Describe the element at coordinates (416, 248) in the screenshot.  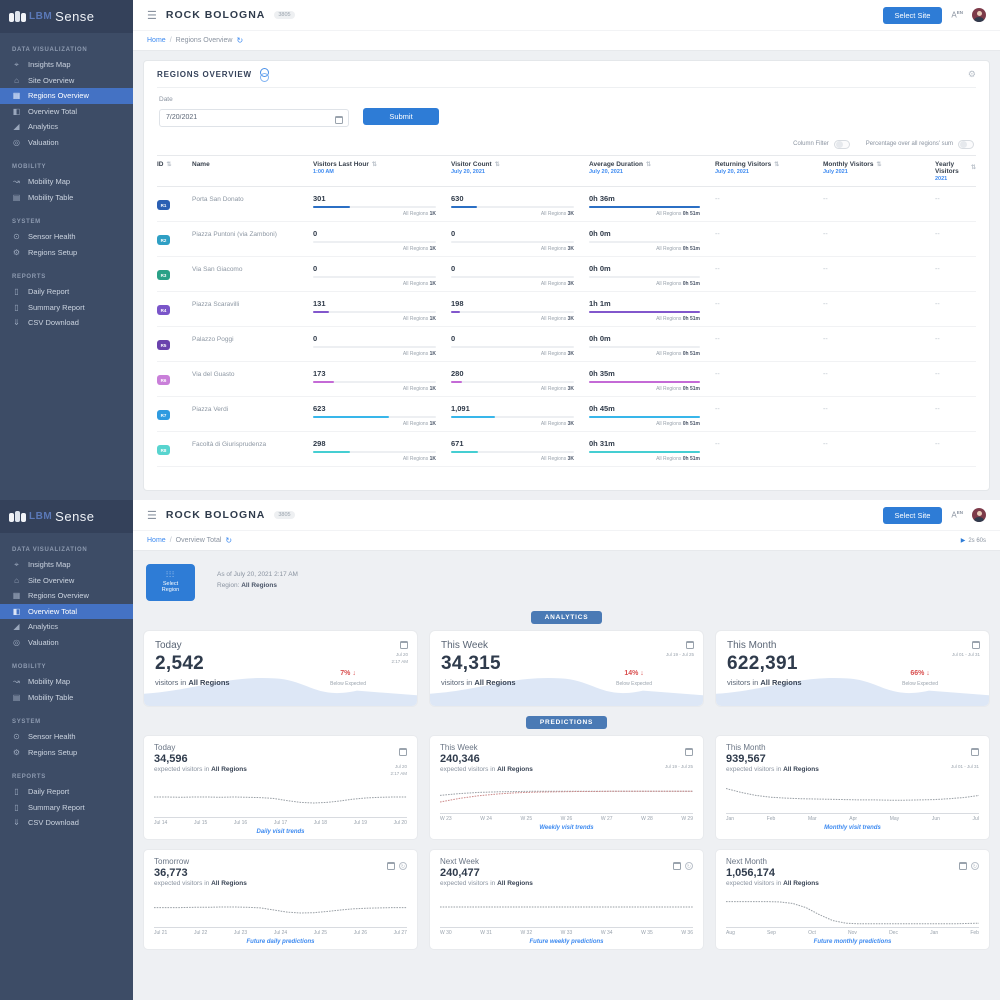
I see `all-regions-label: All Regions` at that location.